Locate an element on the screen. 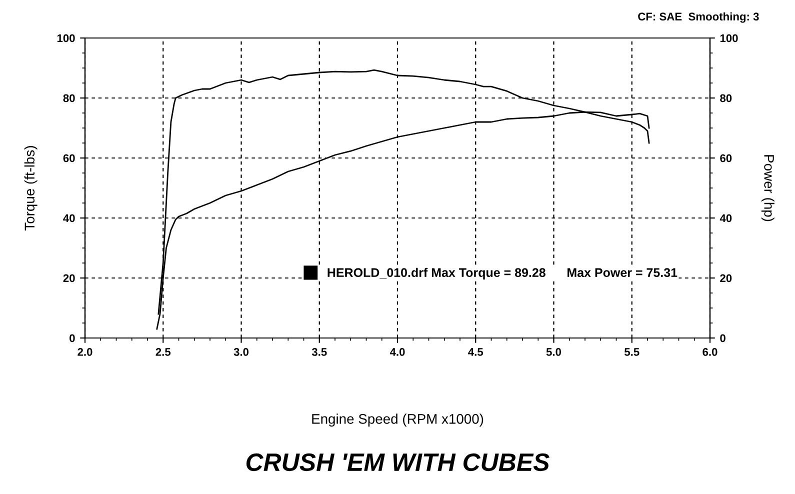 Image resolution: width=795 pixels, height=494 pixels. y-tick-label: 20 is located at coordinates (69, 278).